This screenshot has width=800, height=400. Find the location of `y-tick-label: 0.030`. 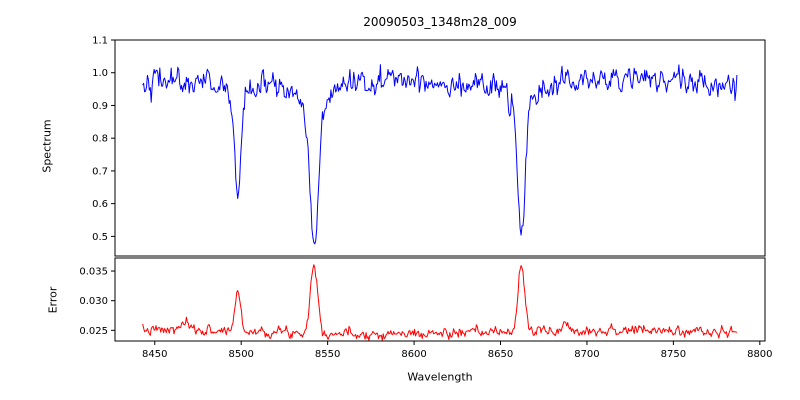

y-tick-label: 0.030 is located at coordinates (93, 301).